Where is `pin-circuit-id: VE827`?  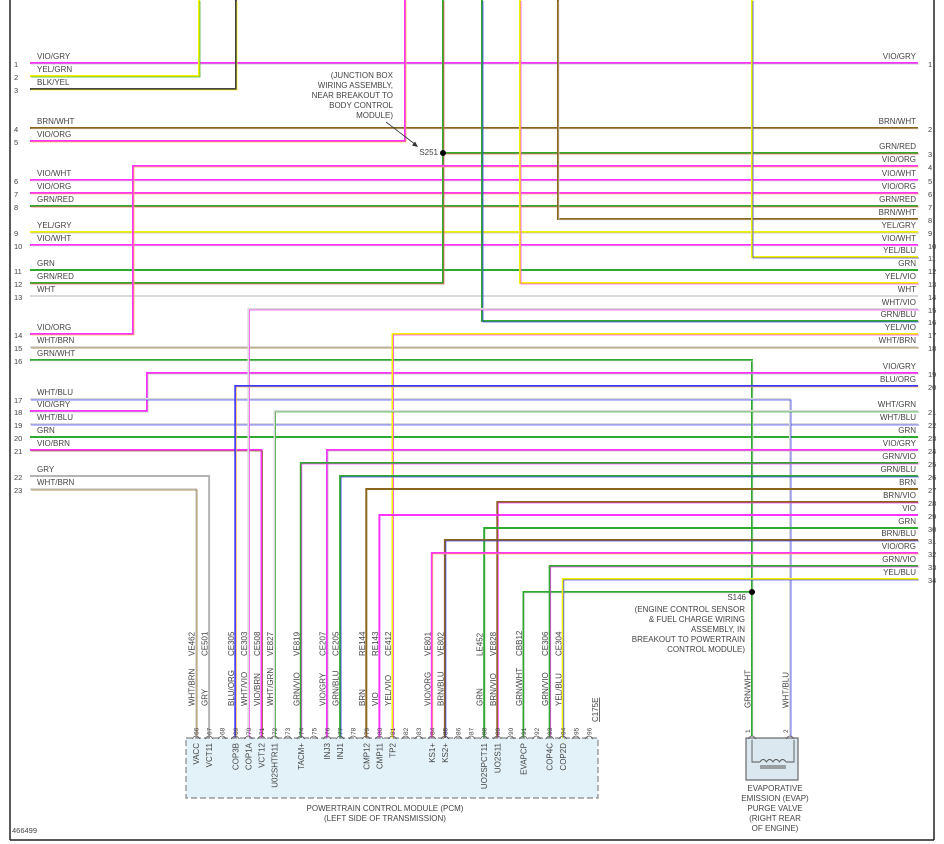
pin-circuit-id: VE827 is located at coordinates (270, 643).